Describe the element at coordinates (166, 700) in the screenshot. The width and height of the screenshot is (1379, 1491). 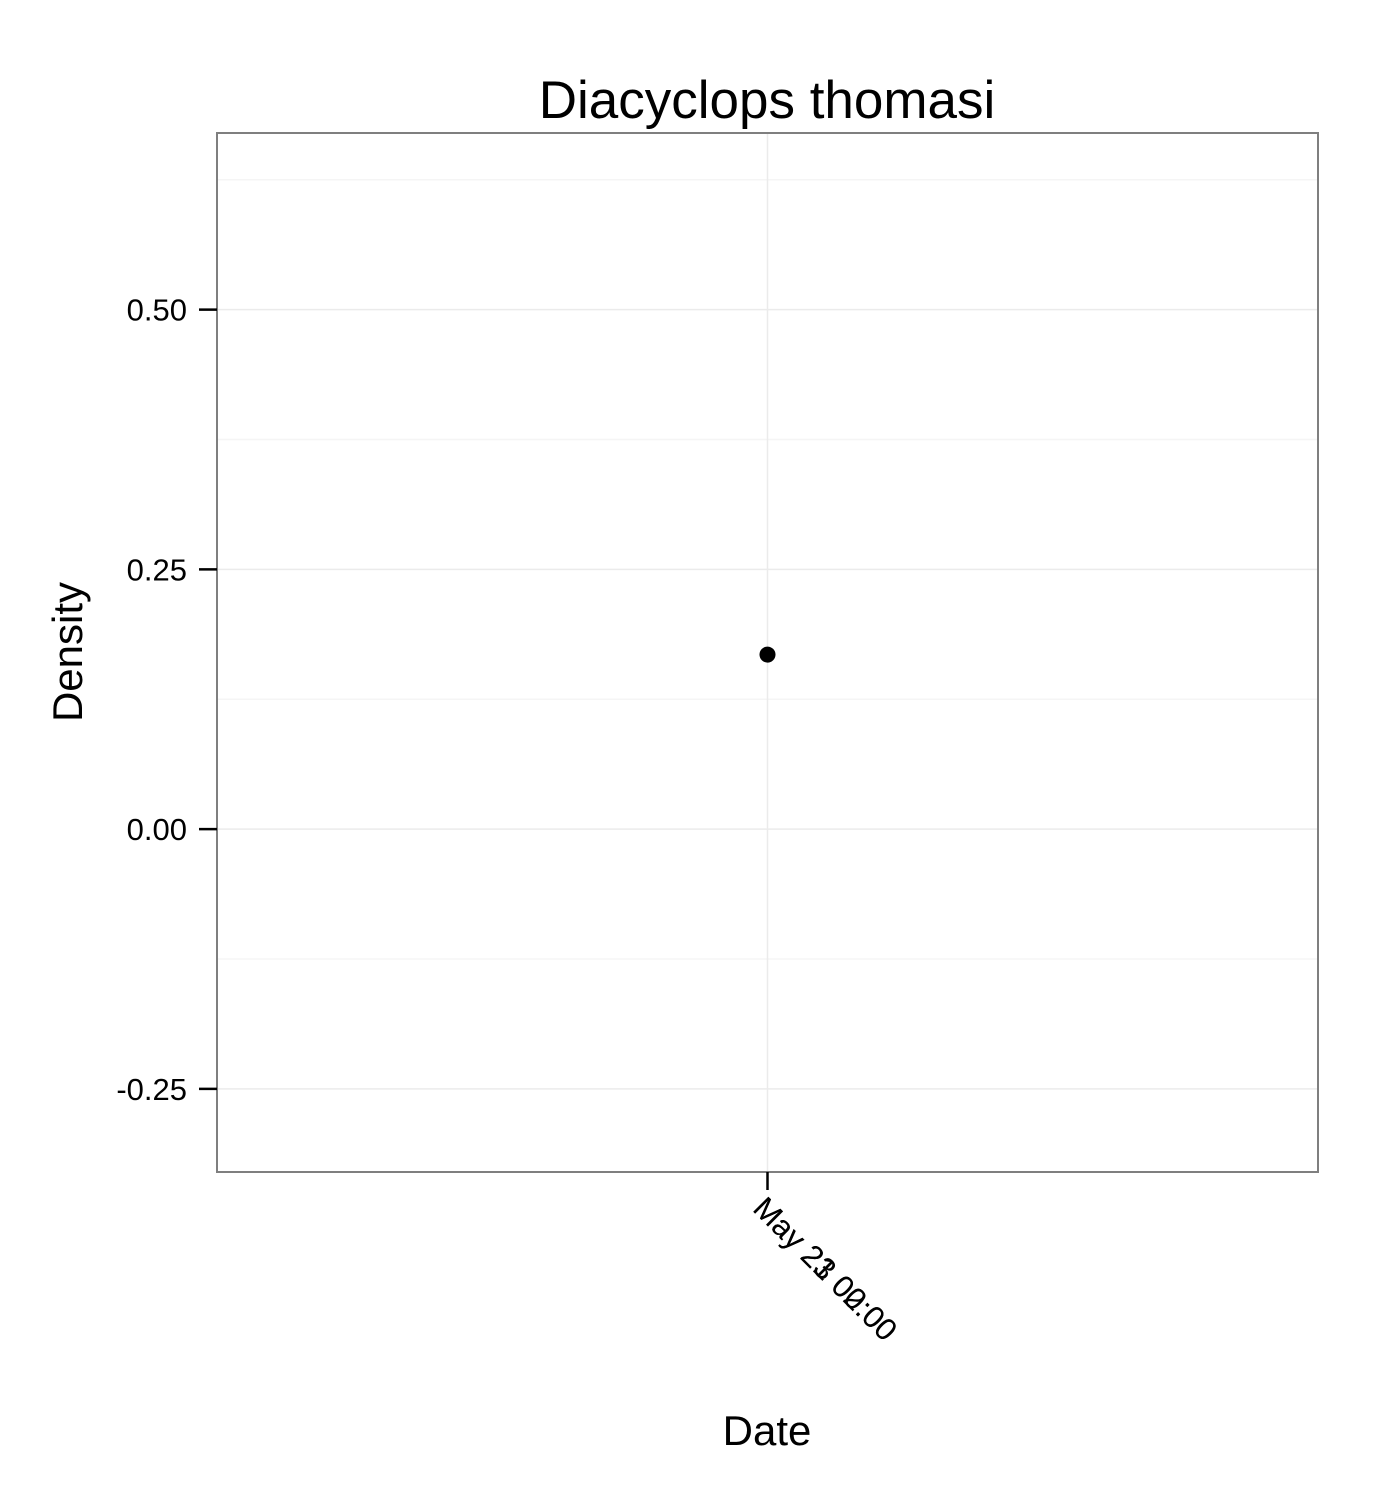
I see `y-axis: -0.25 0.00 0.25 0.50` at that location.